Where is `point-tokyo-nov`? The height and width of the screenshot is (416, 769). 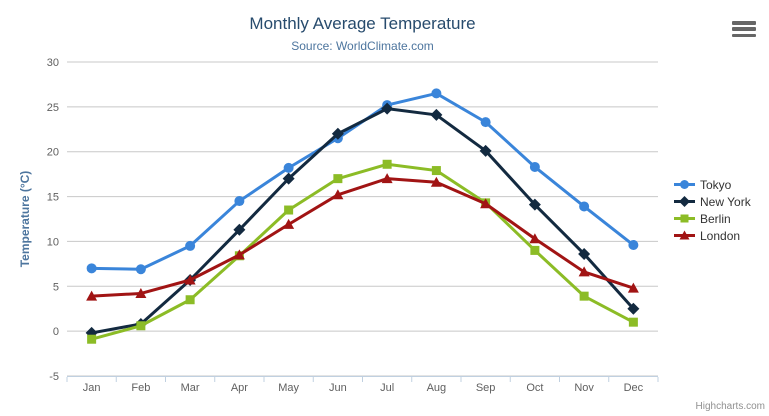
point-tokyo-nov is located at coordinates (584, 206).